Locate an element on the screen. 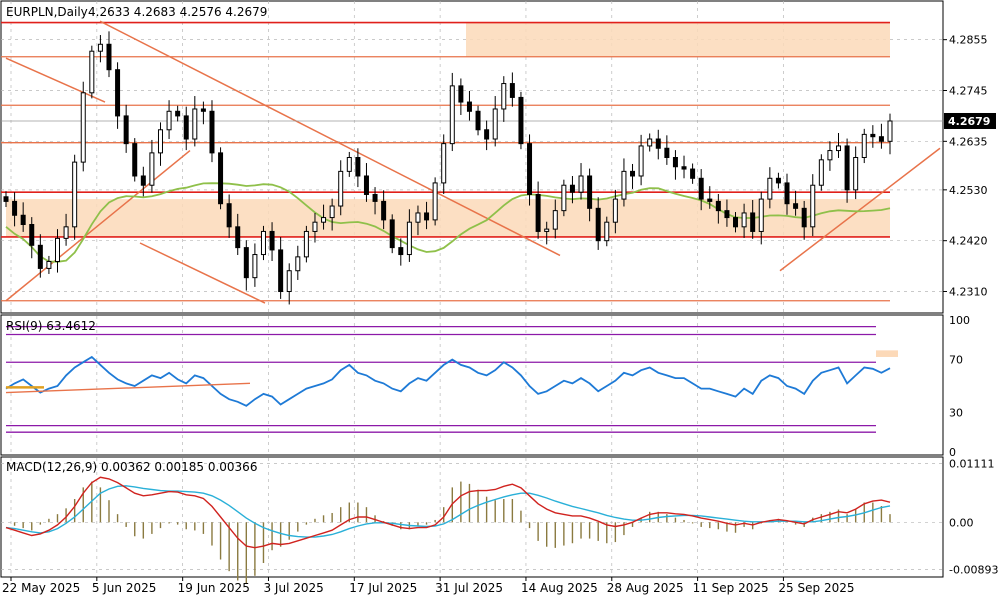 The width and height of the screenshot is (1000, 600). x-tick-label: 25 Sep 2025 is located at coordinates (816, 588).